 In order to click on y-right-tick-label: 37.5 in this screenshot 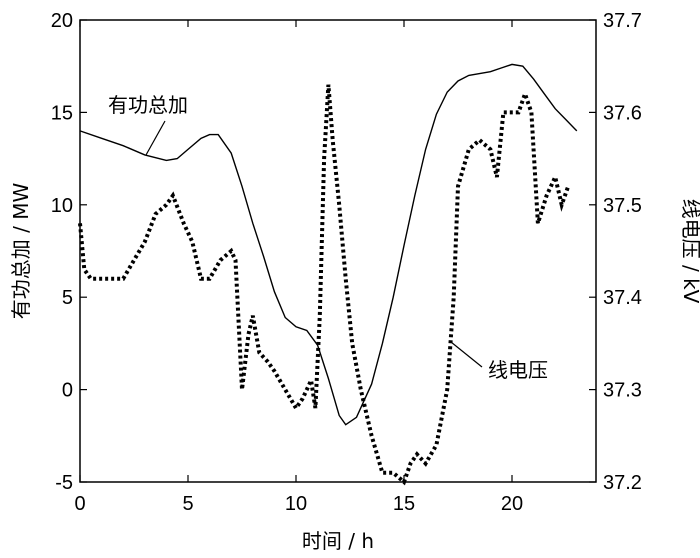, I will do `click(622, 206)`.